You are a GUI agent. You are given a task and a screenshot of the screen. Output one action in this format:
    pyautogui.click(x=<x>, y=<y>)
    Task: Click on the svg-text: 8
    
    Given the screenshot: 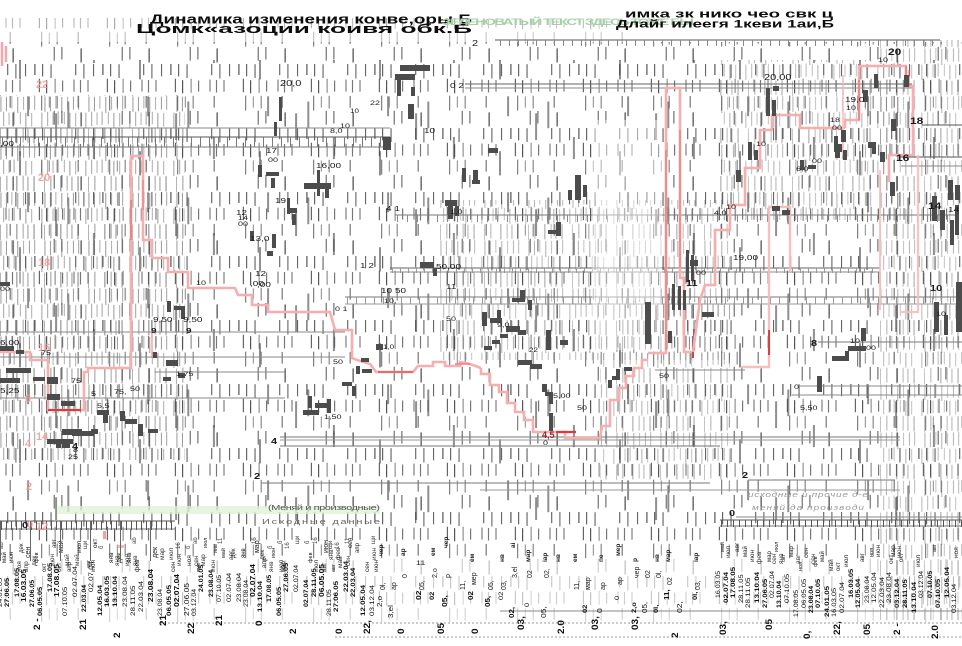 What is the action you would take?
    pyautogui.click(x=76, y=450)
    